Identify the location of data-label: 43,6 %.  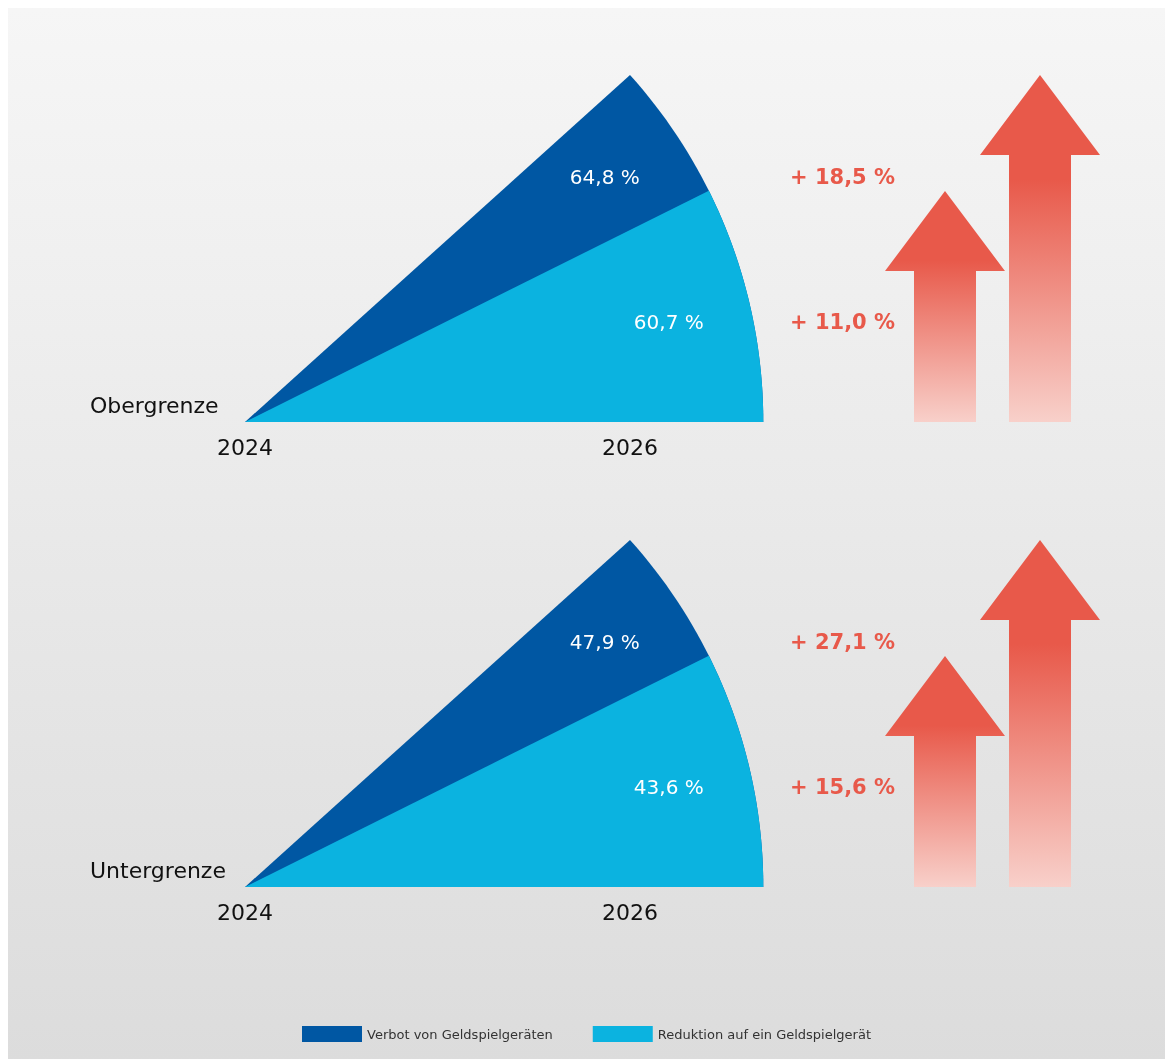
(668, 787).